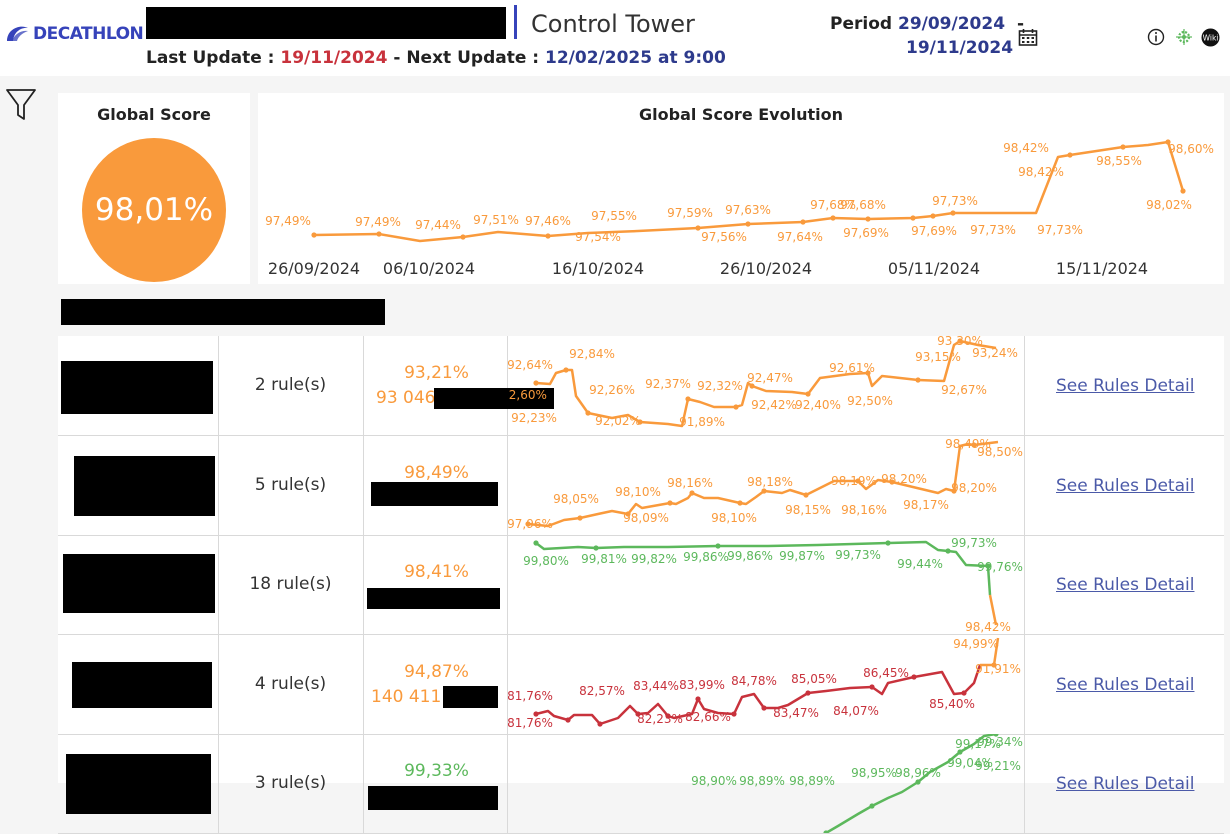 The height and width of the screenshot is (834, 1230). Describe the element at coordinates (920, 564) in the screenshot. I see `sparkline-label: 99,44%` at that location.